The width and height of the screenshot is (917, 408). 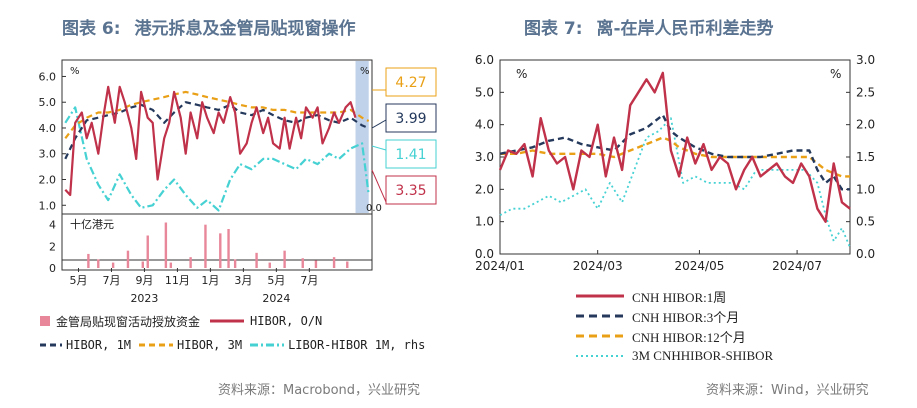 I want to click on legend-swatch-3m, so click(x=156, y=345).